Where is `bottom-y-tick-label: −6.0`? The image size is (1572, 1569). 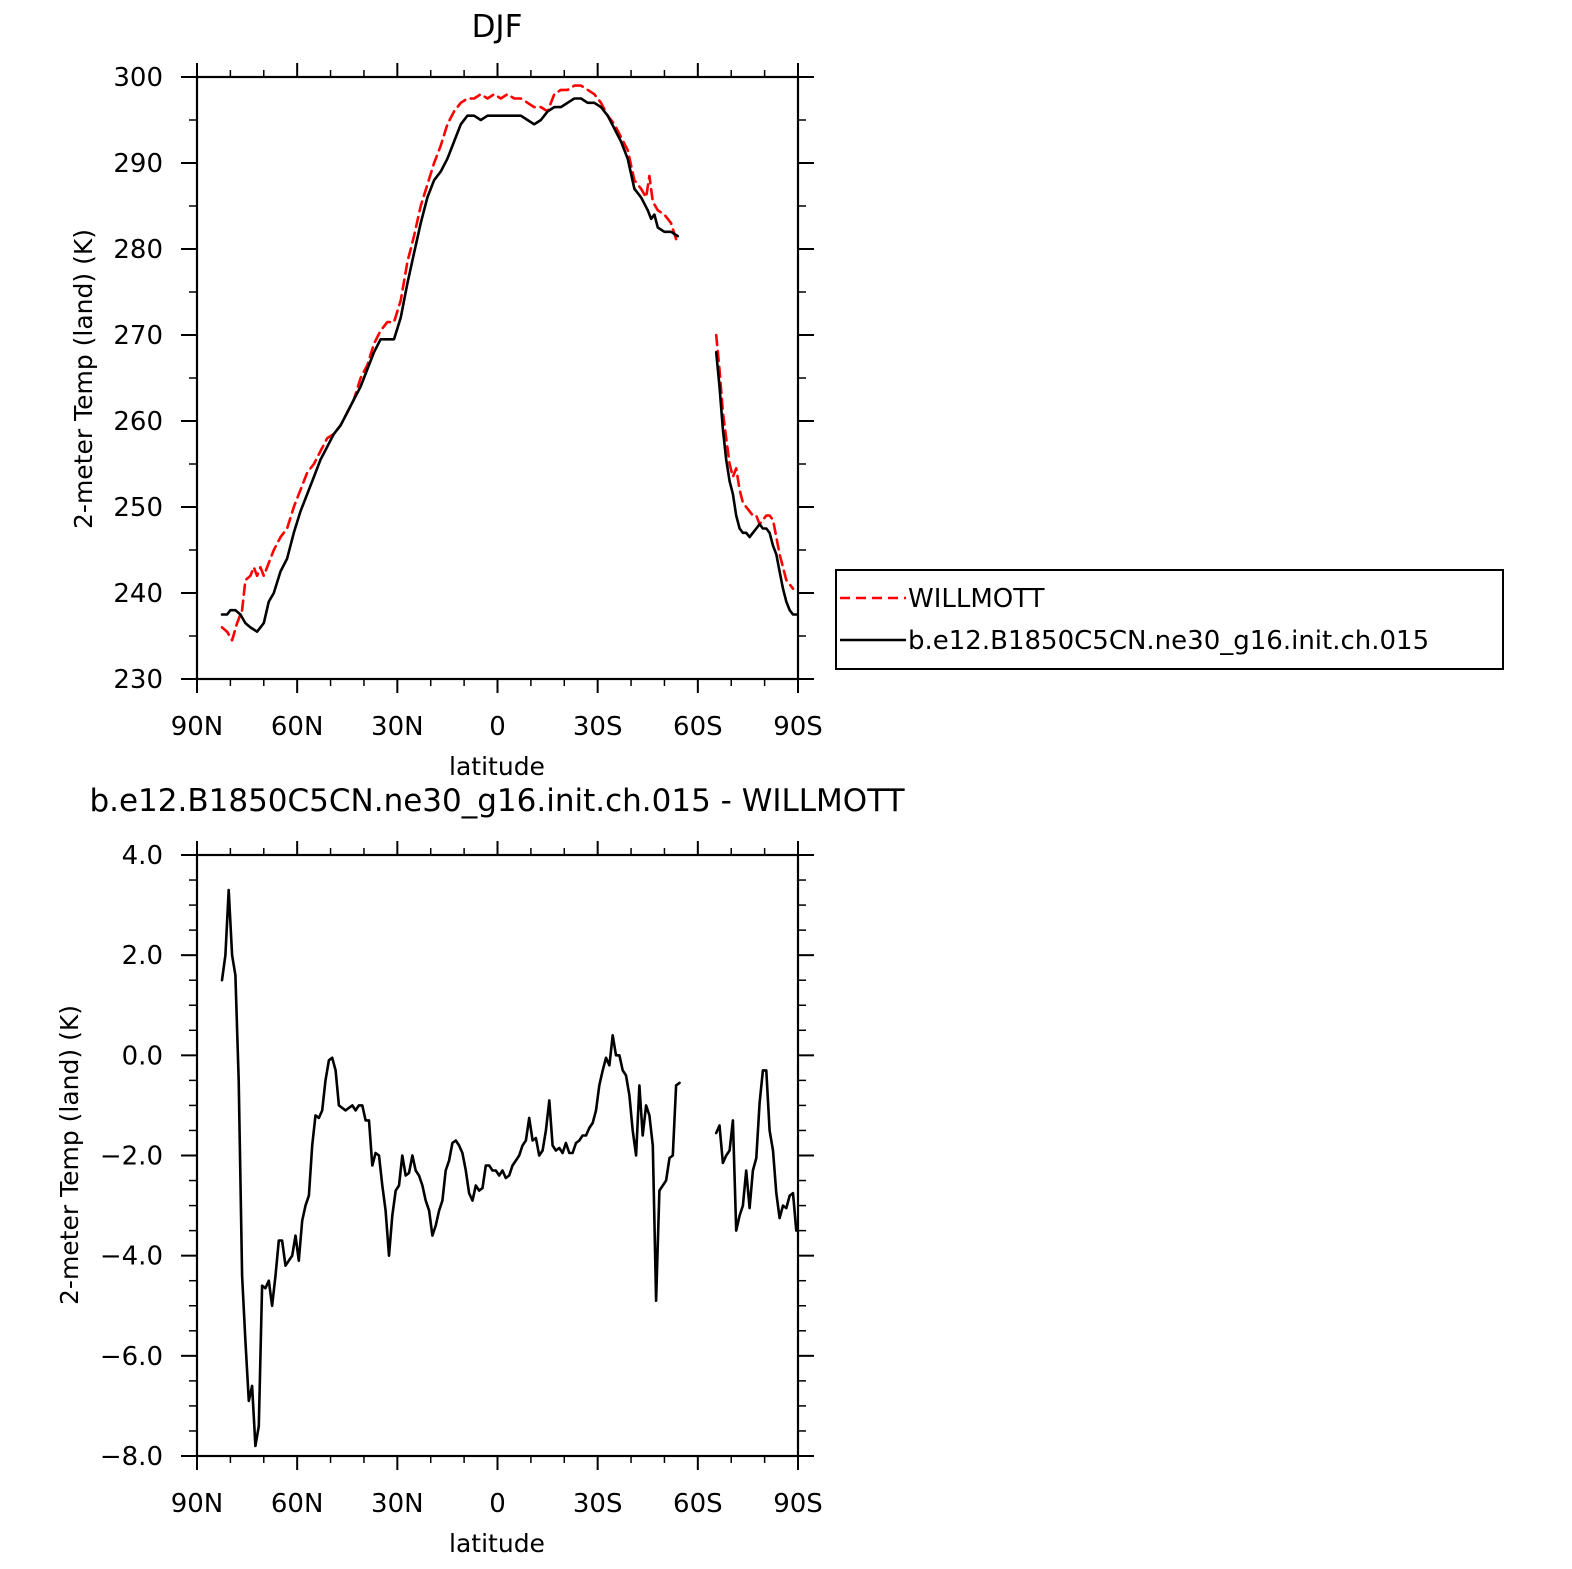 bottom-y-tick-label: −6.0 is located at coordinates (131, 1357).